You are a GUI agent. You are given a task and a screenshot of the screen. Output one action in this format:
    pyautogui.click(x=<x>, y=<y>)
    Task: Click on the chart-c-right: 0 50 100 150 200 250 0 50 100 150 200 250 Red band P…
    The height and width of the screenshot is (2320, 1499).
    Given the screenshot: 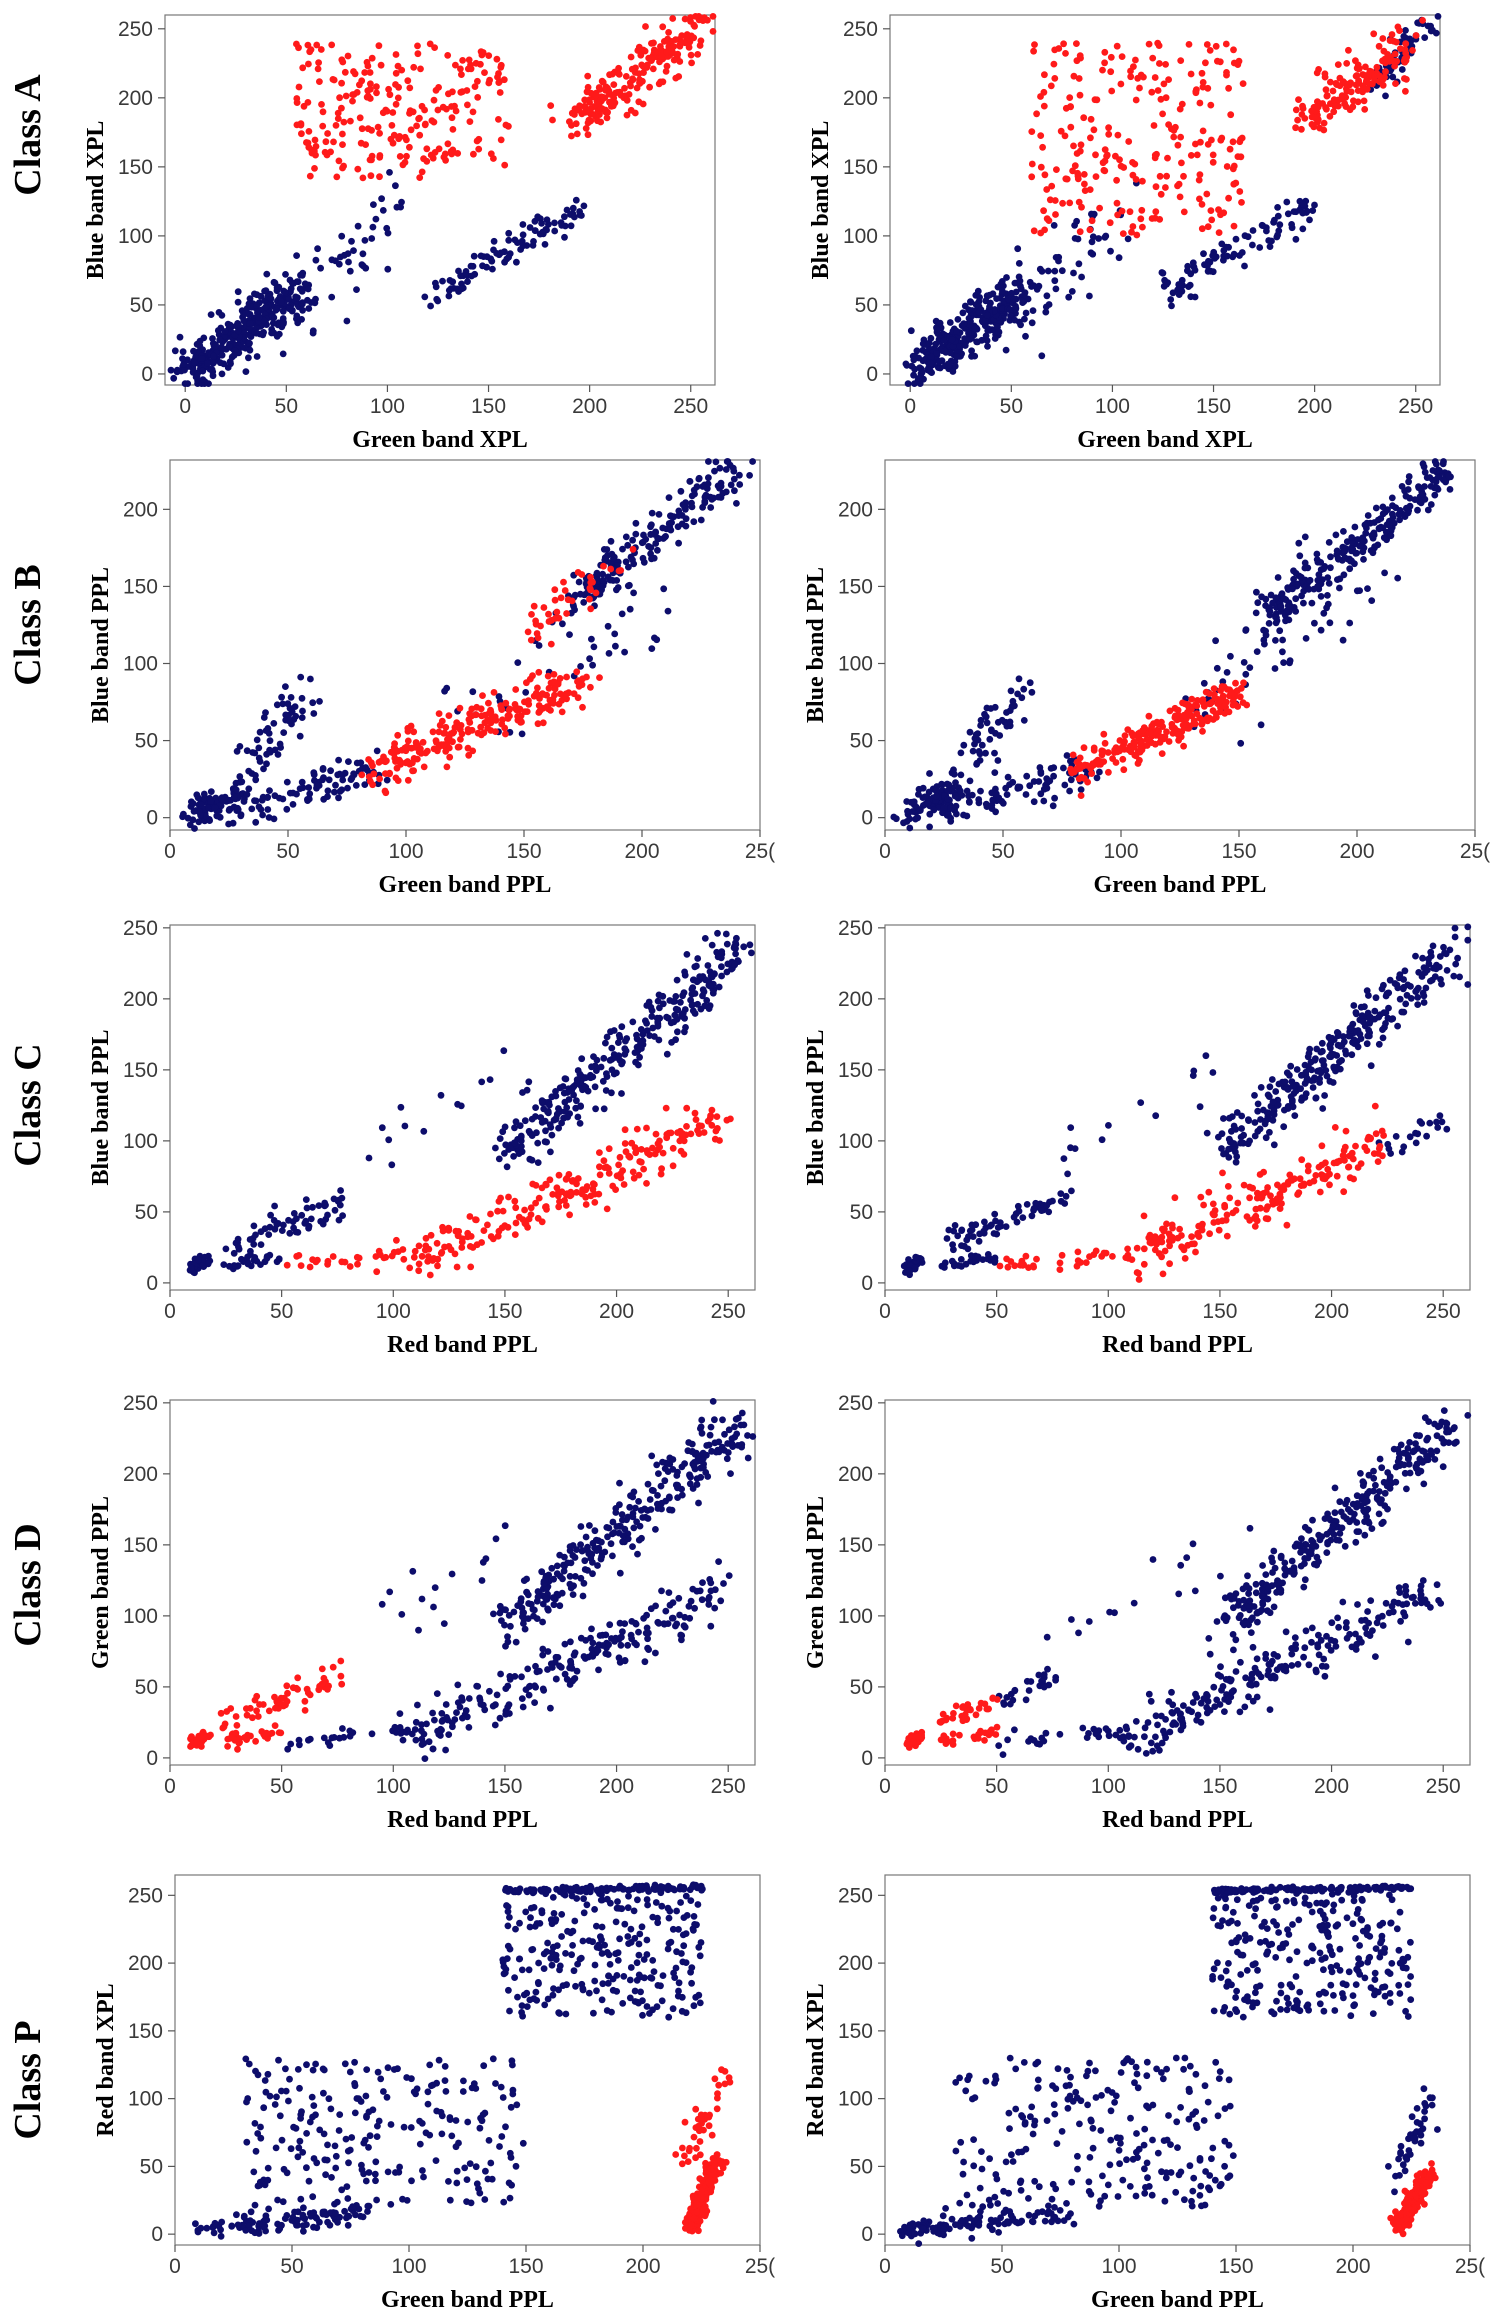 What is the action you would take?
    pyautogui.click(x=1135, y=1143)
    